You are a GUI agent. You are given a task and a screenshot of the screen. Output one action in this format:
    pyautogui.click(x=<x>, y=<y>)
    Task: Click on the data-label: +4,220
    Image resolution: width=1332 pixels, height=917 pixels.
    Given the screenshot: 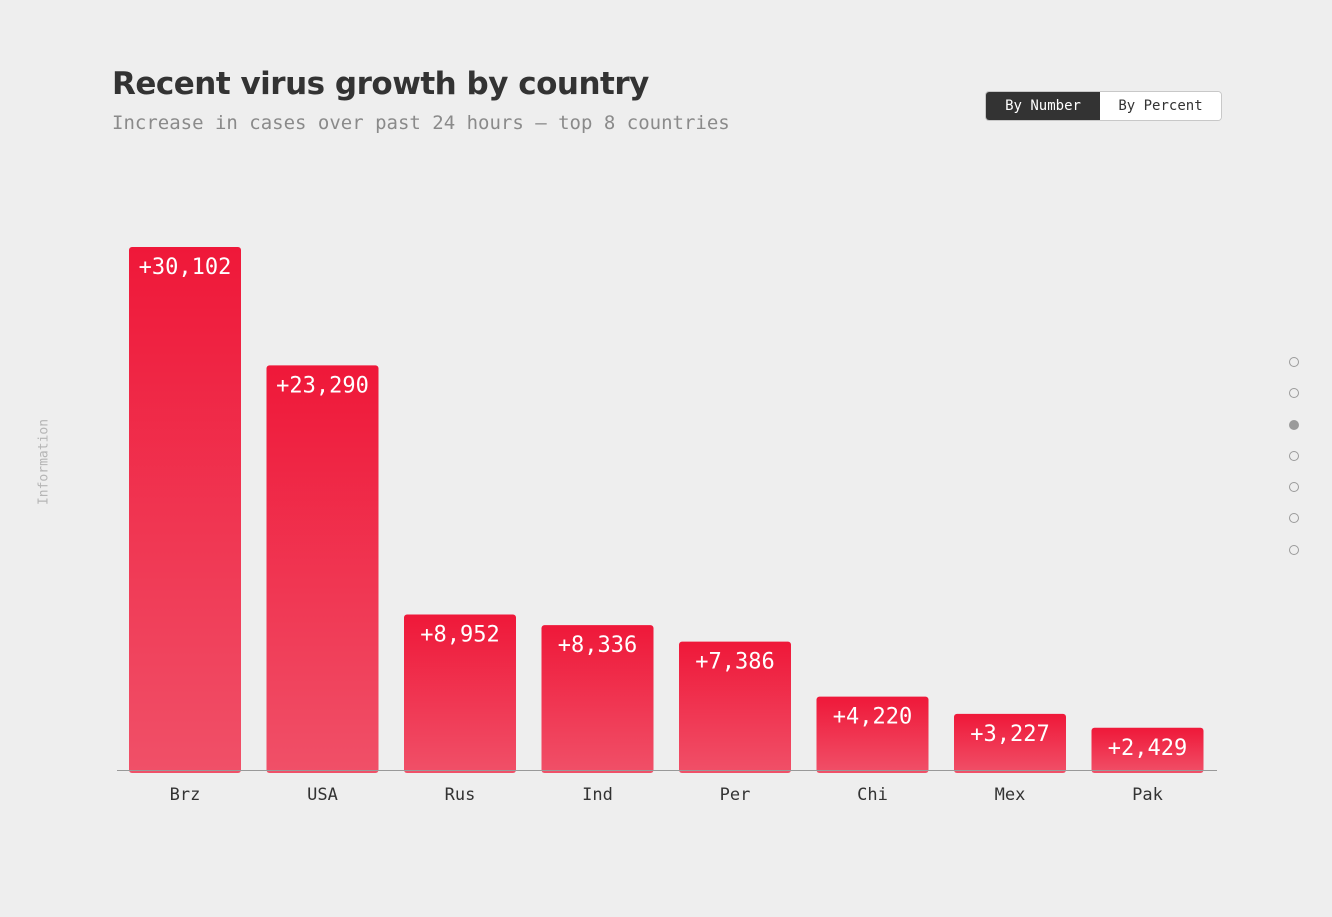 What is the action you would take?
    pyautogui.click(x=872, y=717)
    